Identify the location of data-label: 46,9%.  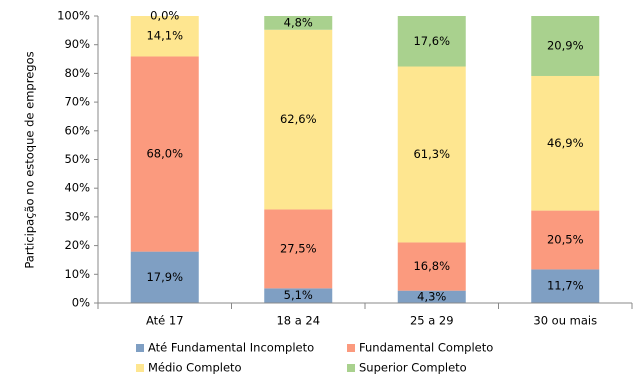
(565, 143).